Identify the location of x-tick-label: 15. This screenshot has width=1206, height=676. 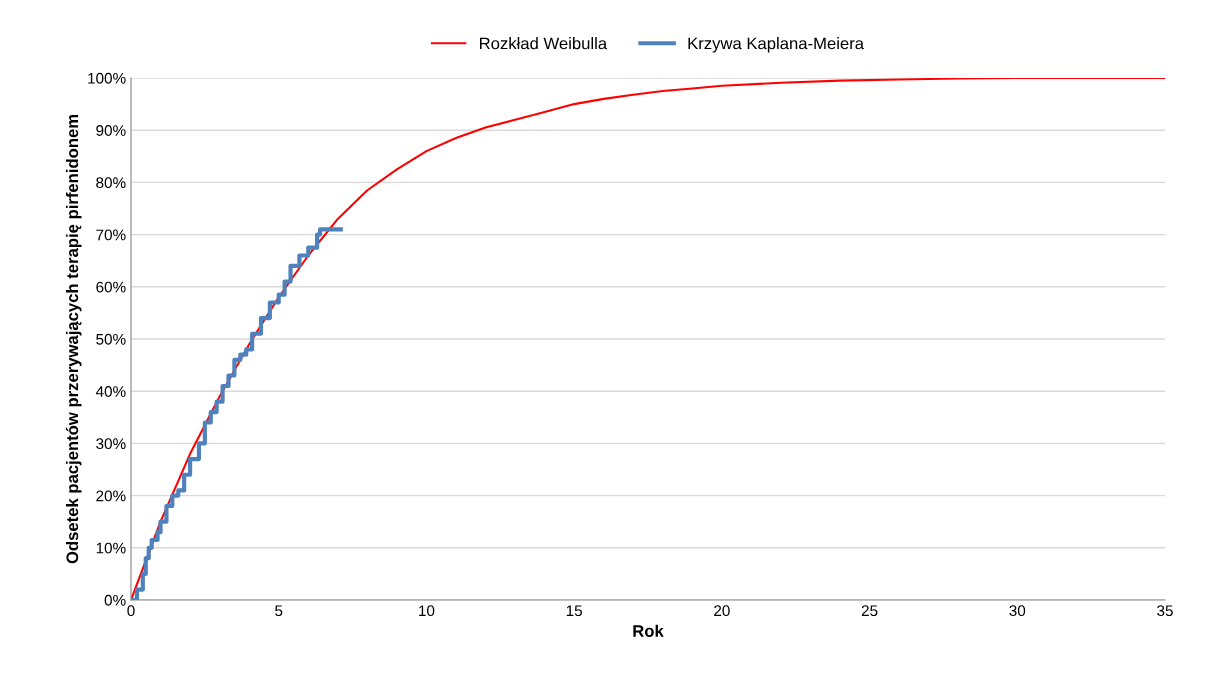
(574, 611).